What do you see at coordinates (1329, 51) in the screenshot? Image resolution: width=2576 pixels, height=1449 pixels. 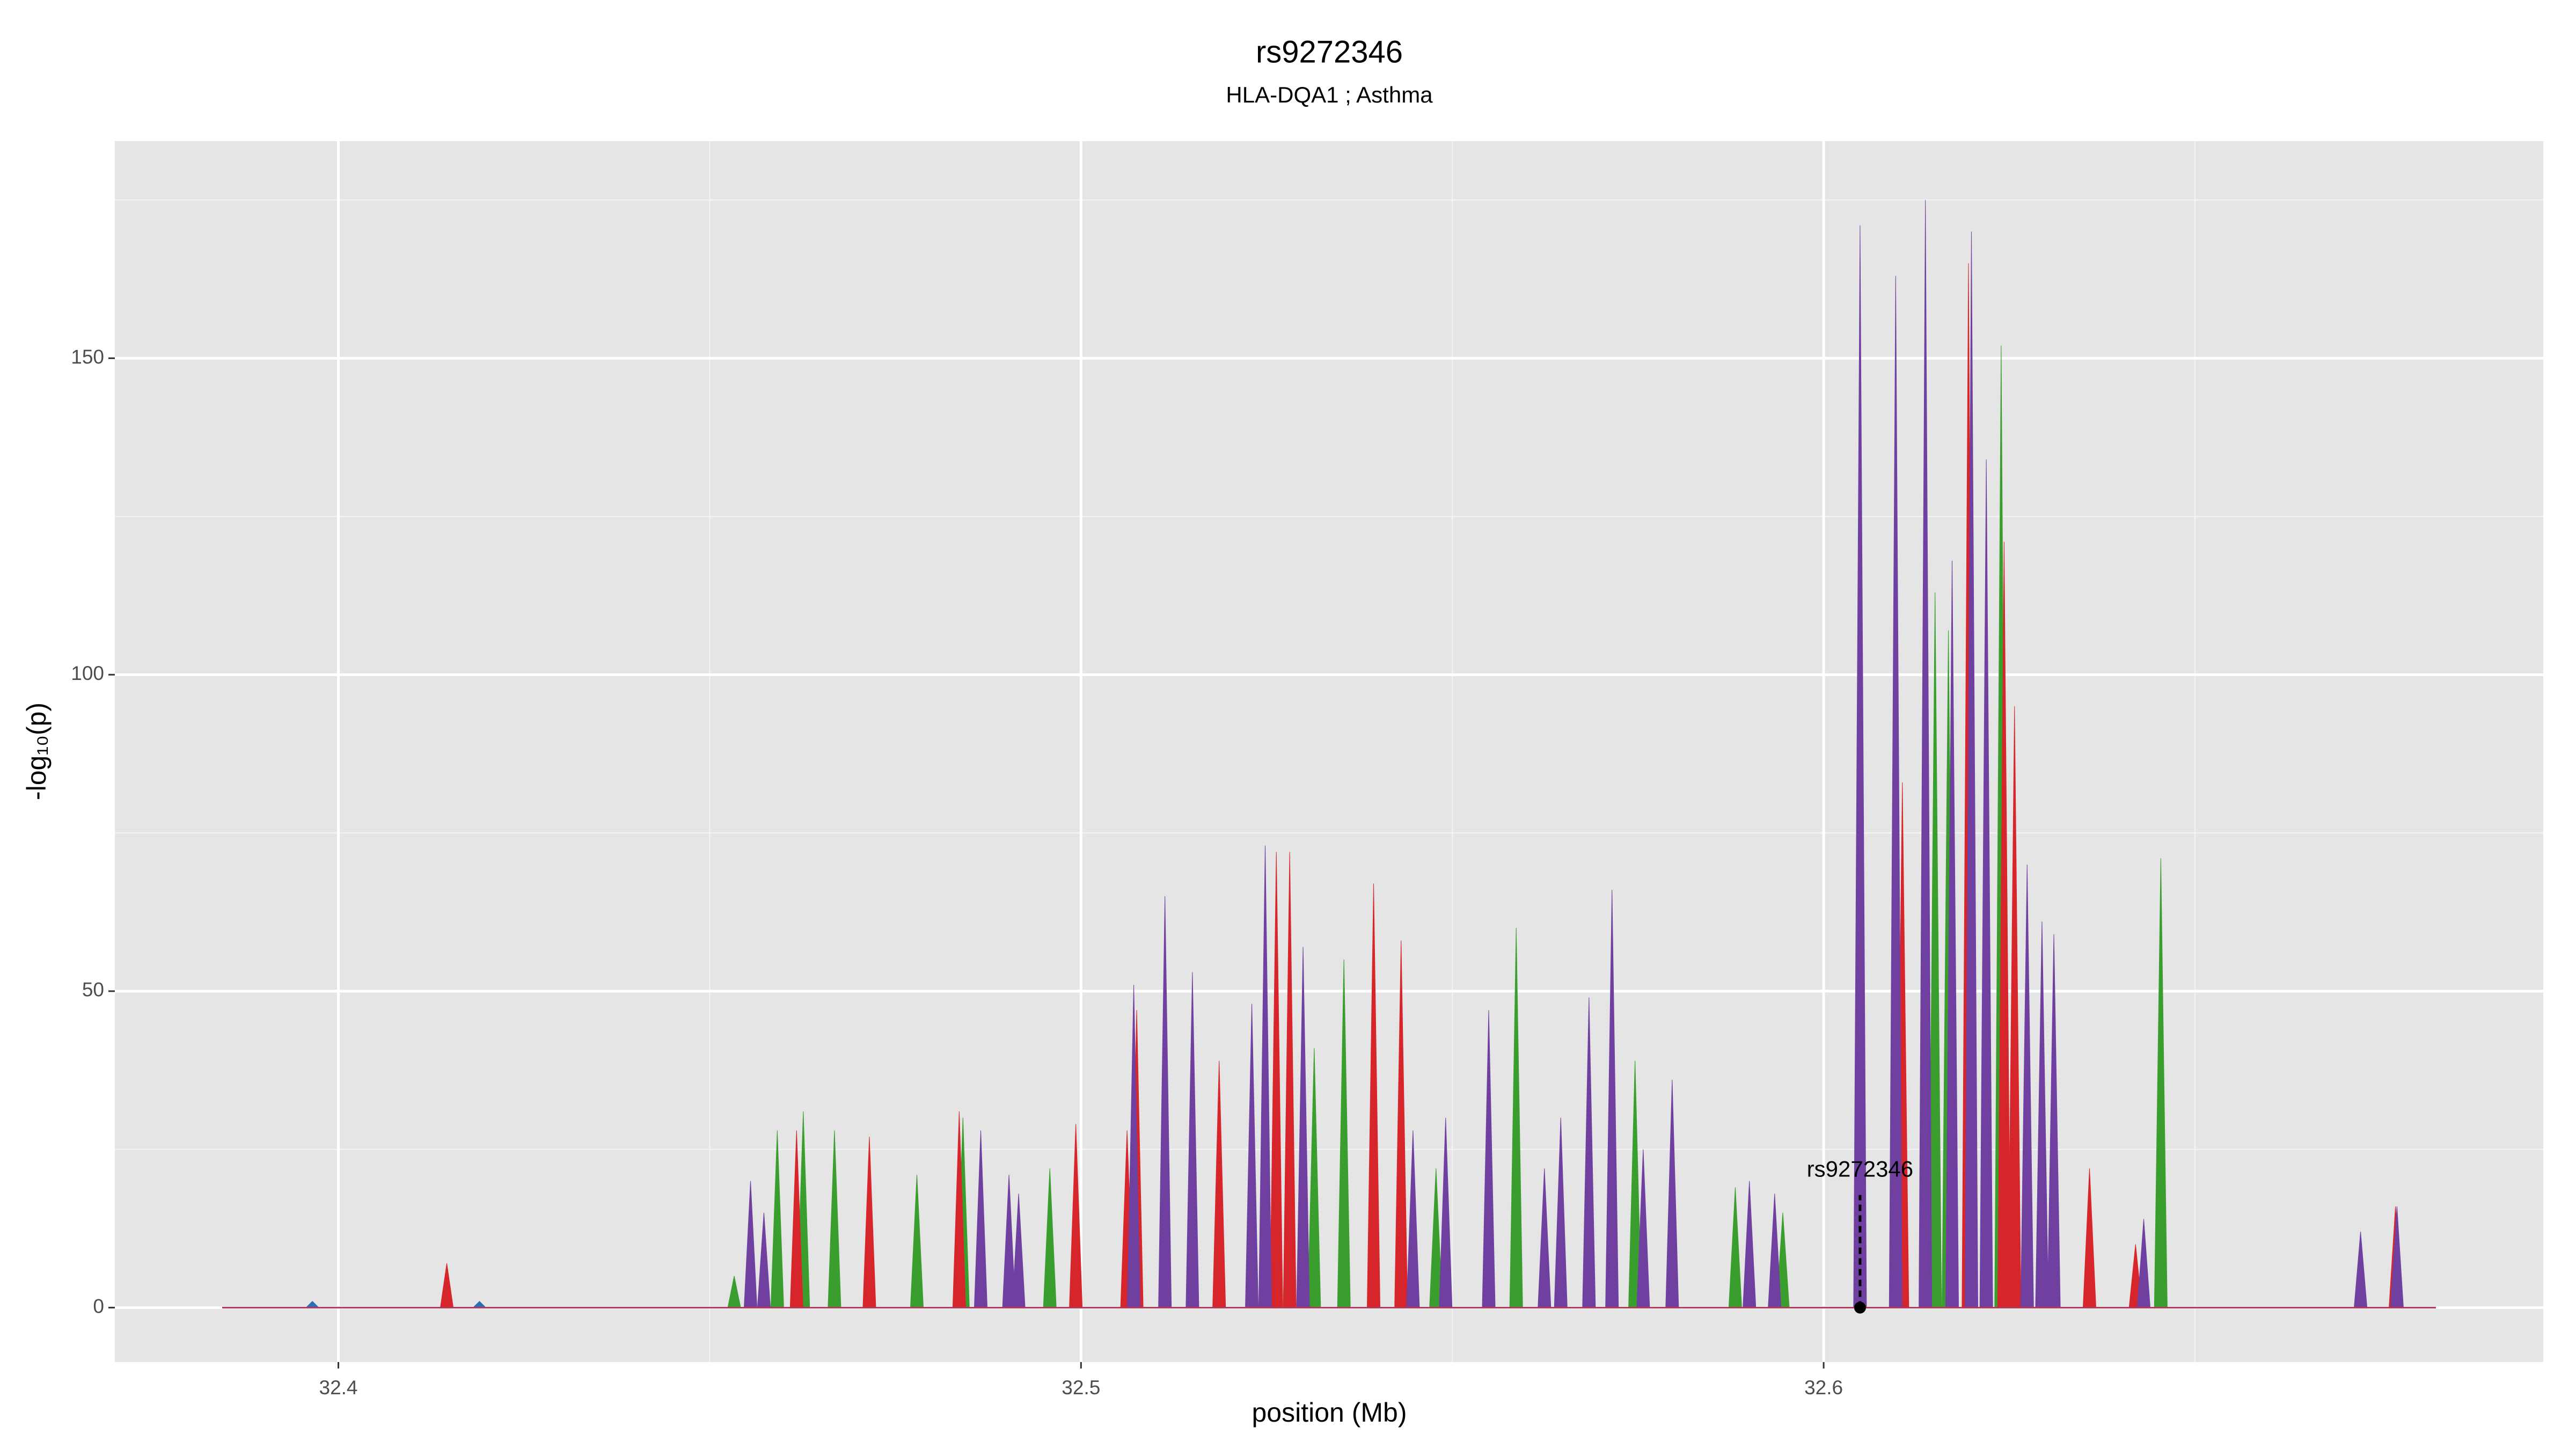 I see `chart-title: rs9272346` at bounding box center [1329, 51].